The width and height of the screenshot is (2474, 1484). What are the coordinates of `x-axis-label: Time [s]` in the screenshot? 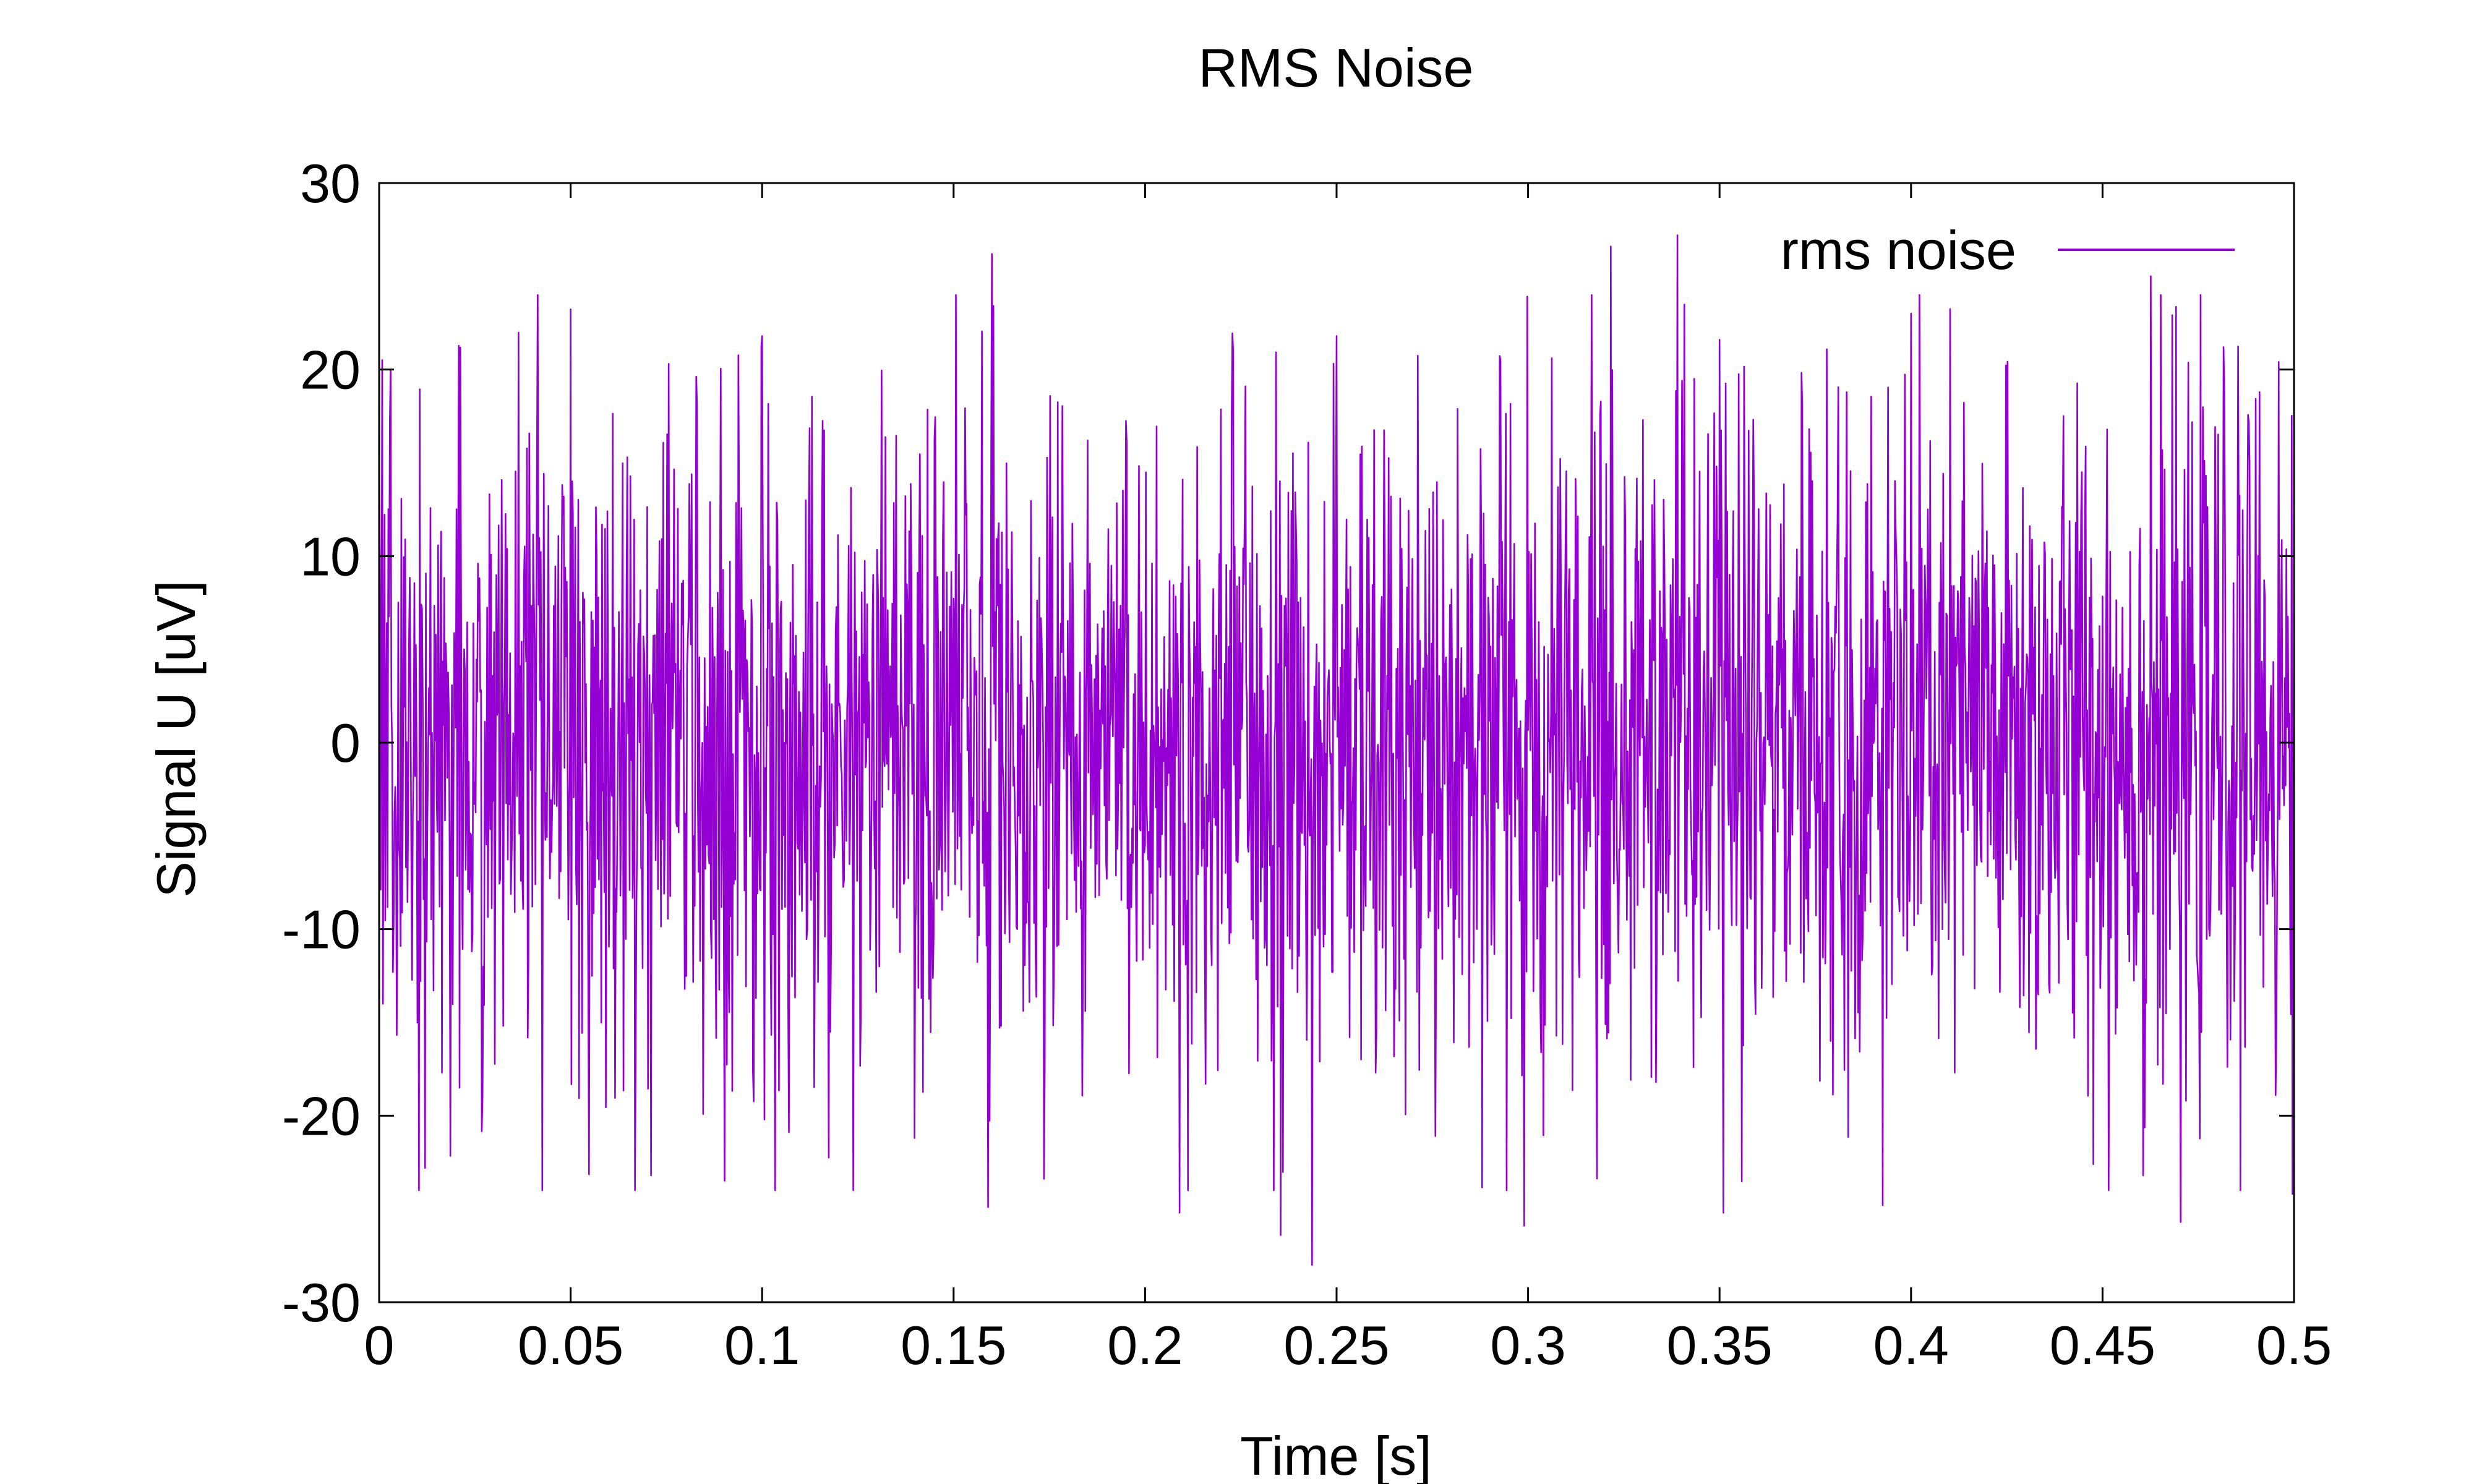 It's located at (1336, 1454).